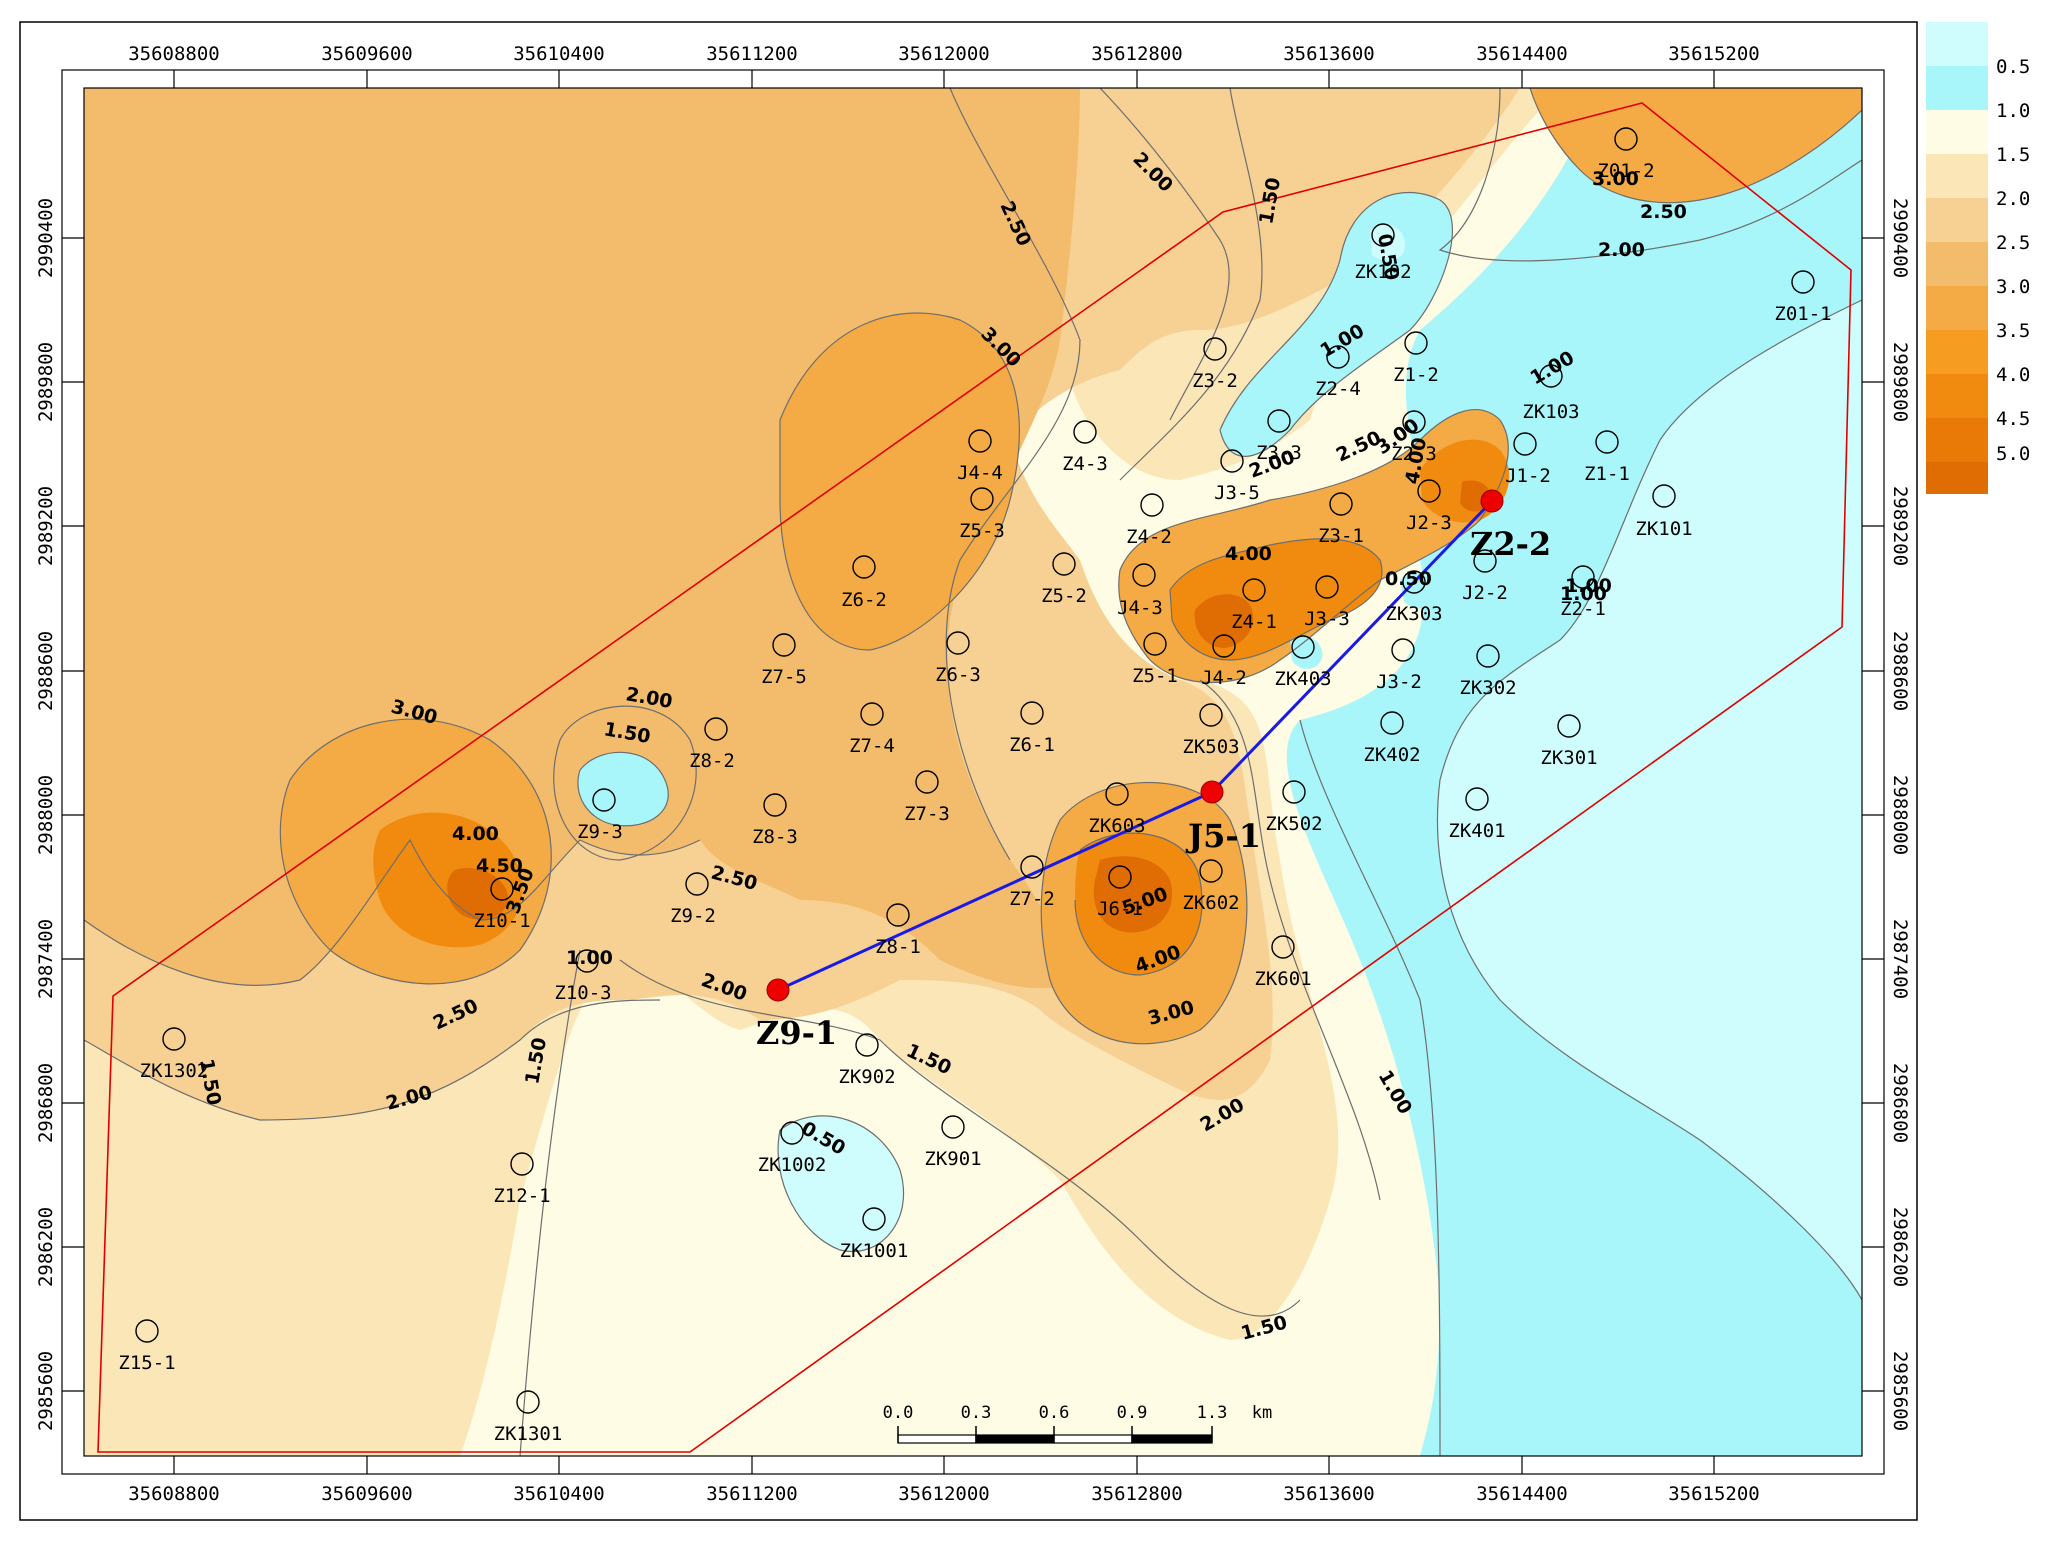 The image size is (2046, 1542). I want to click on x-tick-label: 35608800, so click(174, 54).